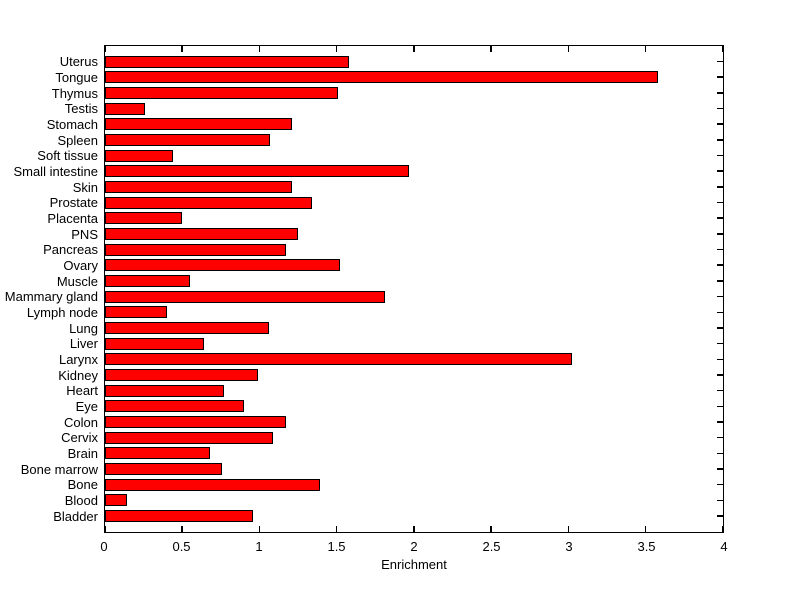  Describe the element at coordinates (67, 156) in the screenshot. I see `category-label: Soft tissue` at that location.